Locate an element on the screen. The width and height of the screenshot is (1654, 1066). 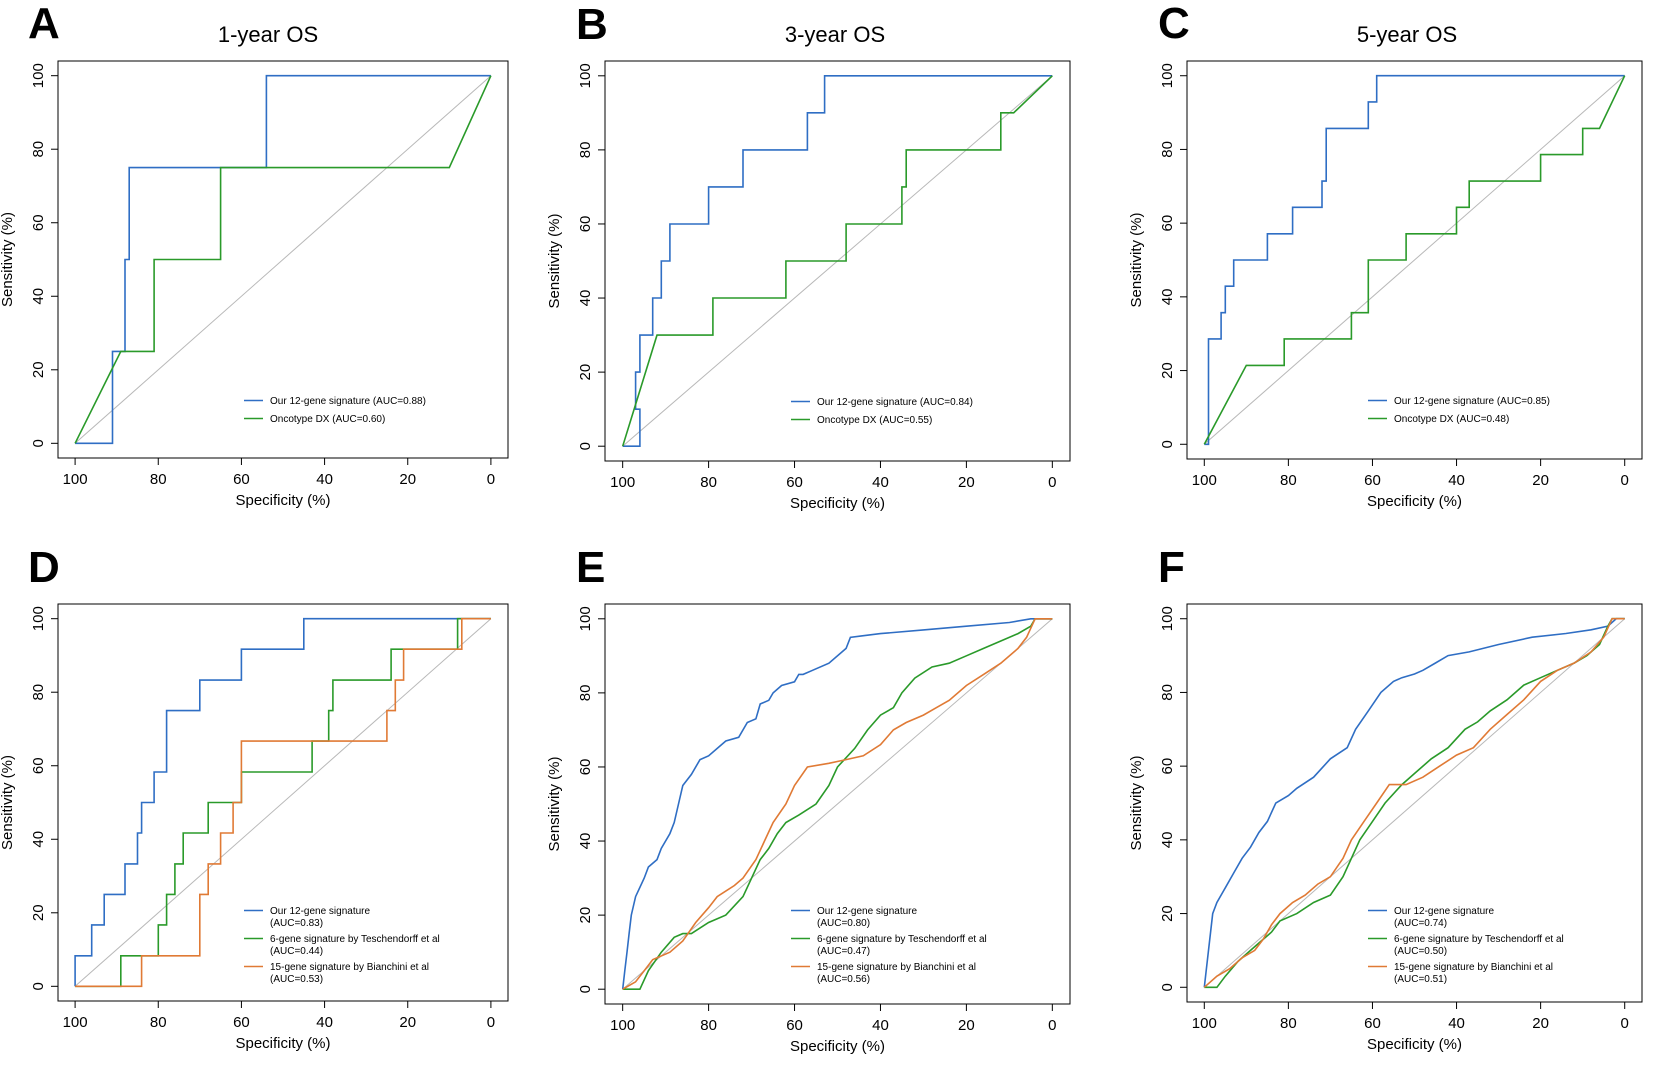
legend-entry: Our 12-gene signature(AUC=0.83) is located at coordinates (307, 917).